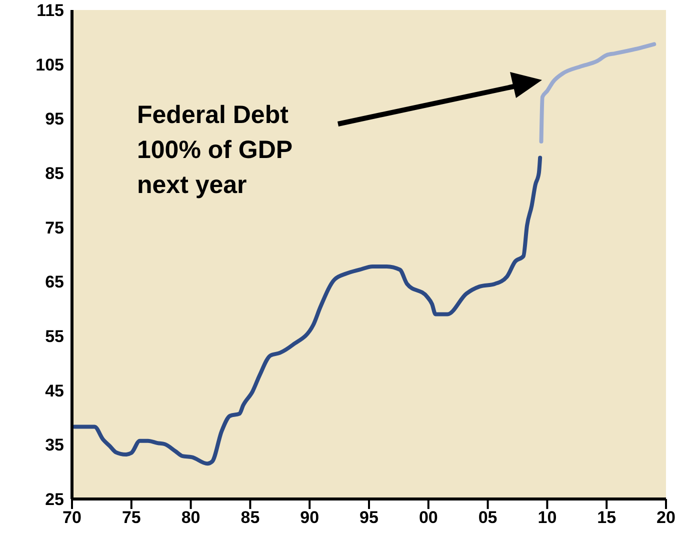 Image resolution: width=693 pixels, height=544 pixels. What do you see at coordinates (54, 390) in the screenshot?
I see `y-tick-label: 45` at bounding box center [54, 390].